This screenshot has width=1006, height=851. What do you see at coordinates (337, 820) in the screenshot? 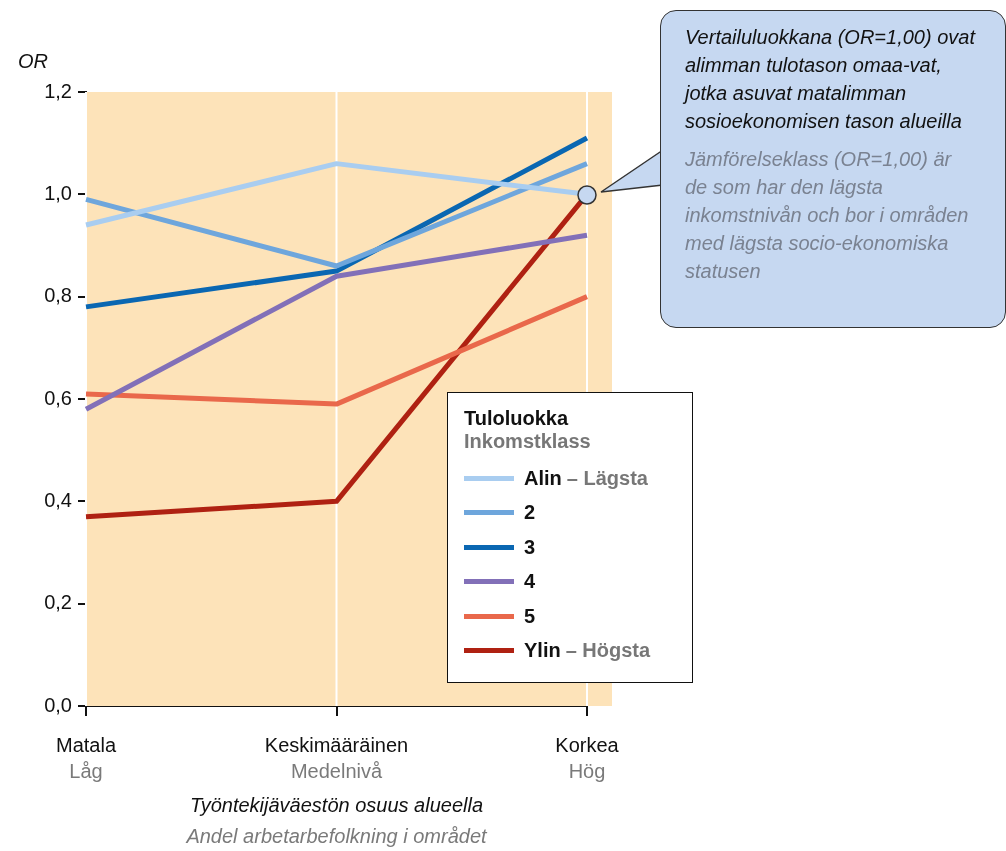
I see `x-axis-title: Työntekijäväestön osuus alueella Andel arbetarbefolkning i området` at bounding box center [337, 820].